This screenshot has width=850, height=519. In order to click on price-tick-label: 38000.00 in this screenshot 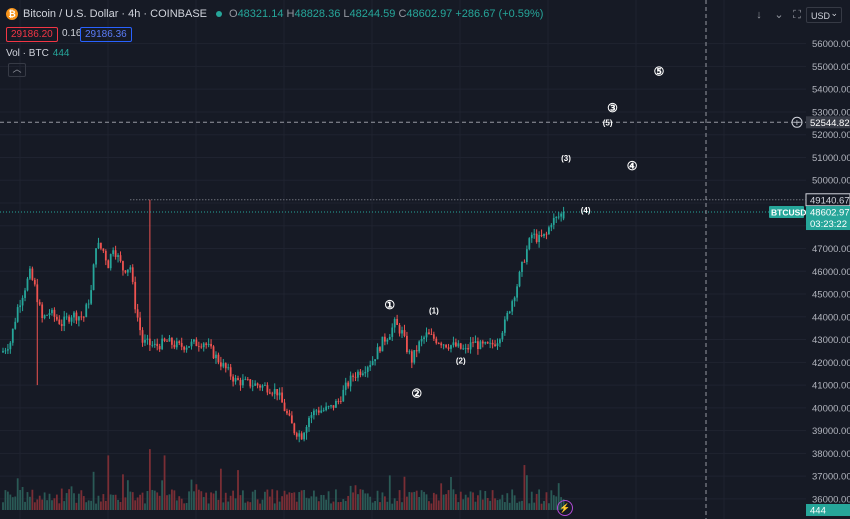, I will do `click(831, 454)`.